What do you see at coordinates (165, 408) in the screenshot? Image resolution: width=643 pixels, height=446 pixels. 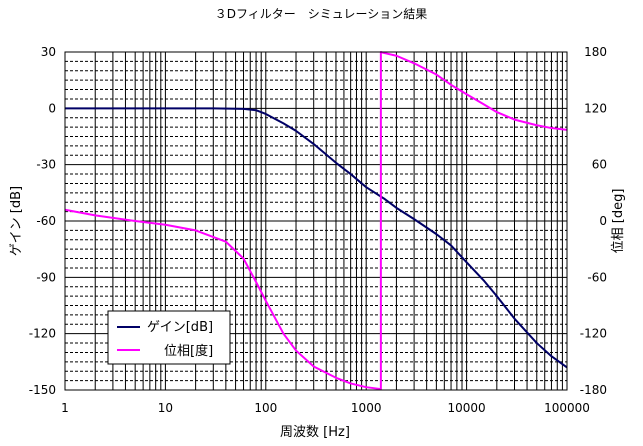 I see `x-tick-label: 10` at bounding box center [165, 408].